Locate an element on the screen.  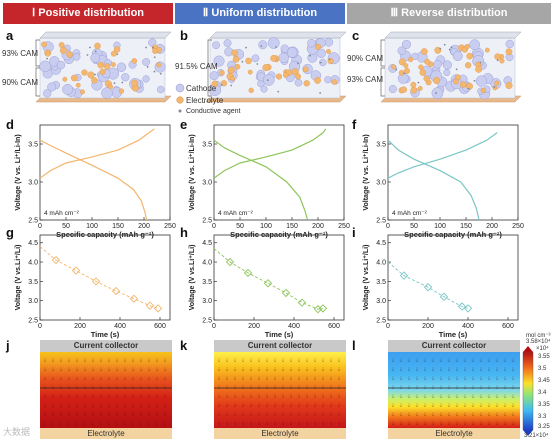
x-tick-label: 0 is located at coordinates (214, 226).